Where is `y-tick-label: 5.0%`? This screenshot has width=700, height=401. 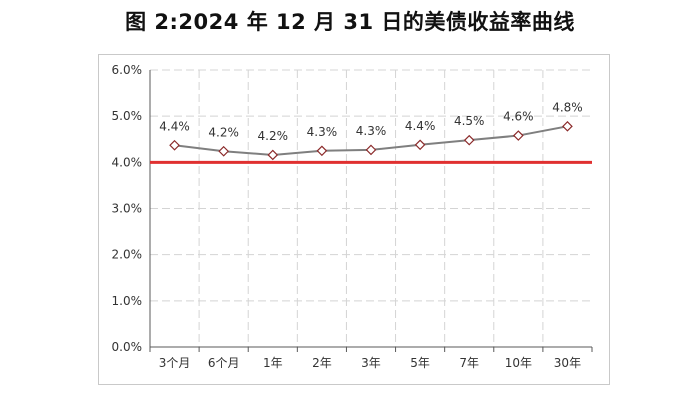
y-tick-label: 5.0% is located at coordinates (127, 116).